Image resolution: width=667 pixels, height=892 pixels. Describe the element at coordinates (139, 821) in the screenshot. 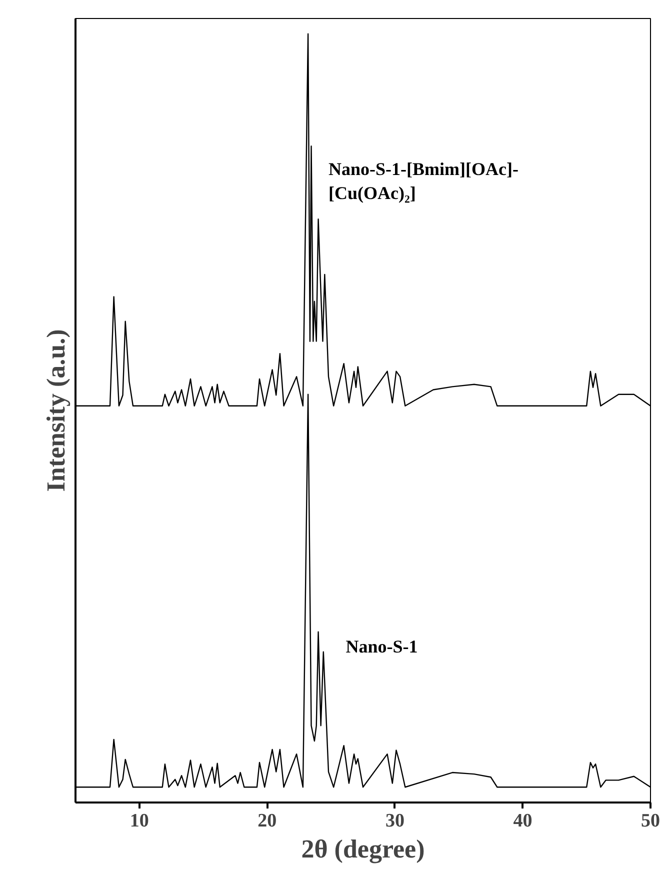

I see `x-tick-label: 10` at that location.